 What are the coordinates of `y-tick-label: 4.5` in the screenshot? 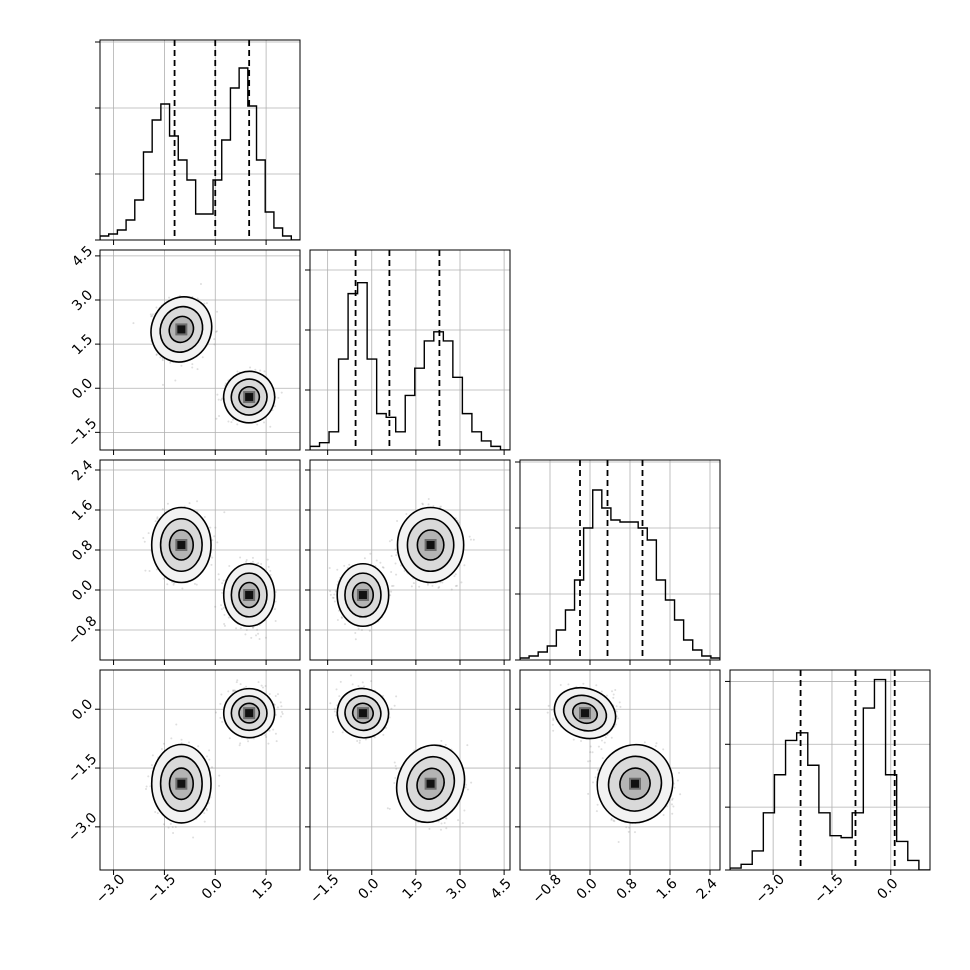 It's located at (82, 256).